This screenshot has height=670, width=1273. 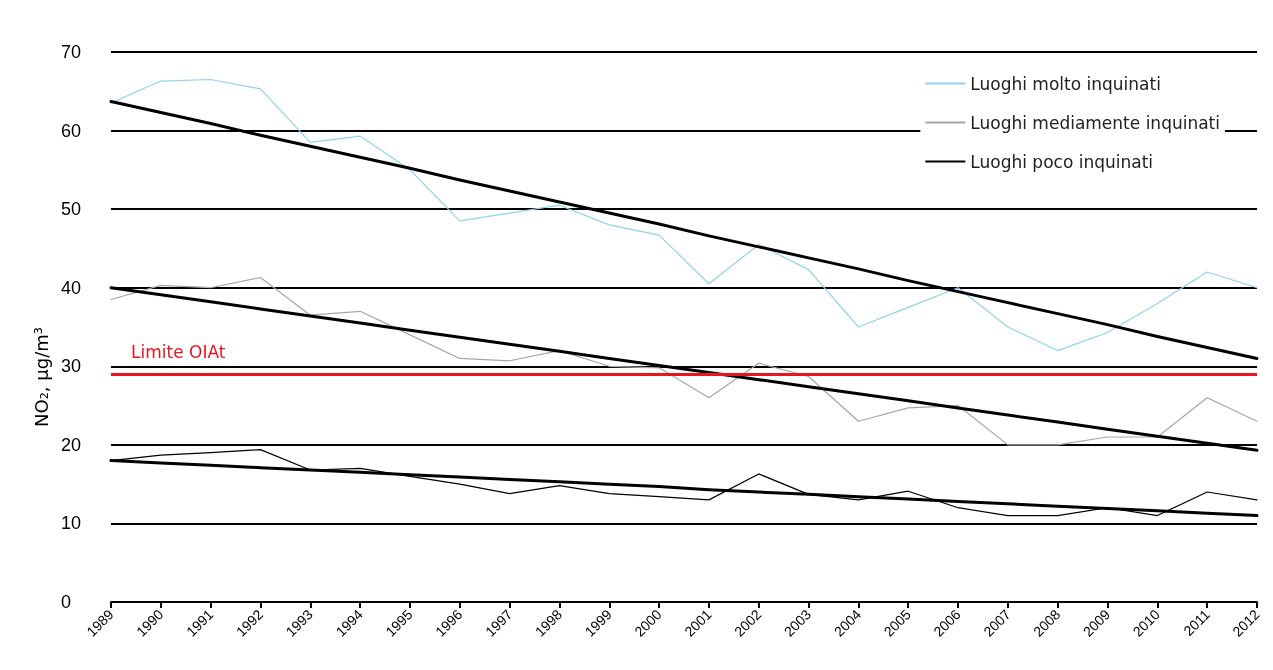 I want to click on y-tick-label: 30, so click(x=71, y=366).